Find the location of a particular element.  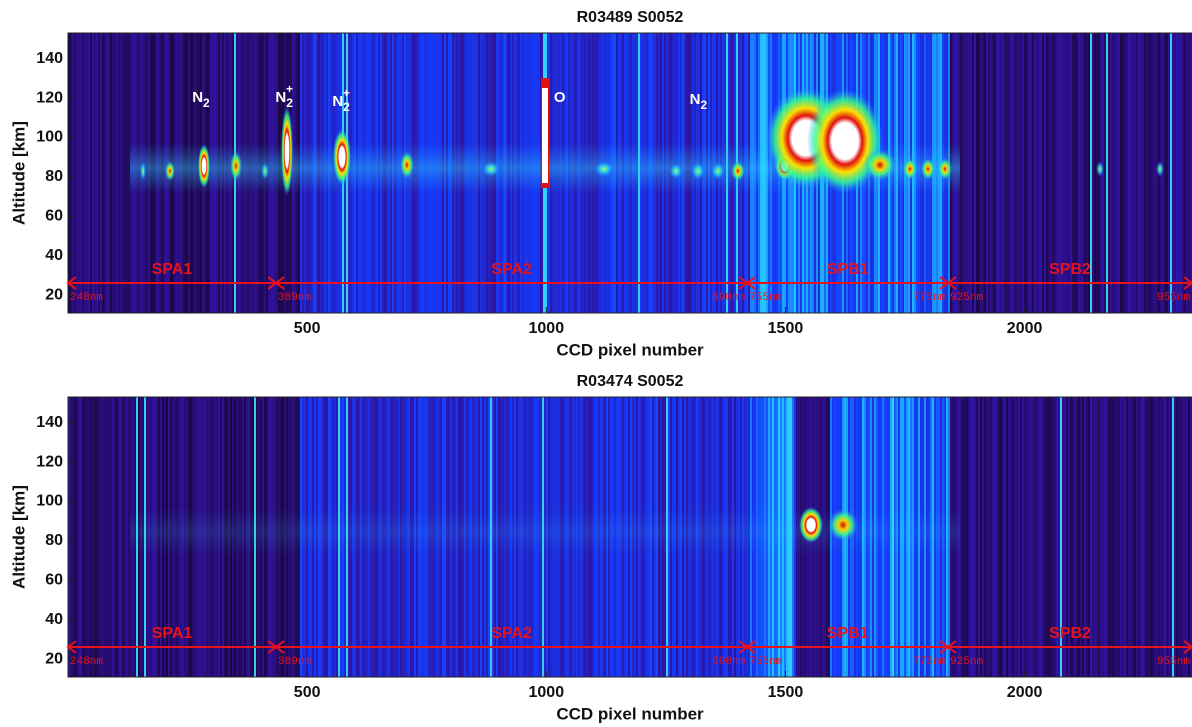

wavelength-label: 248nm is located at coordinates (86, 662).